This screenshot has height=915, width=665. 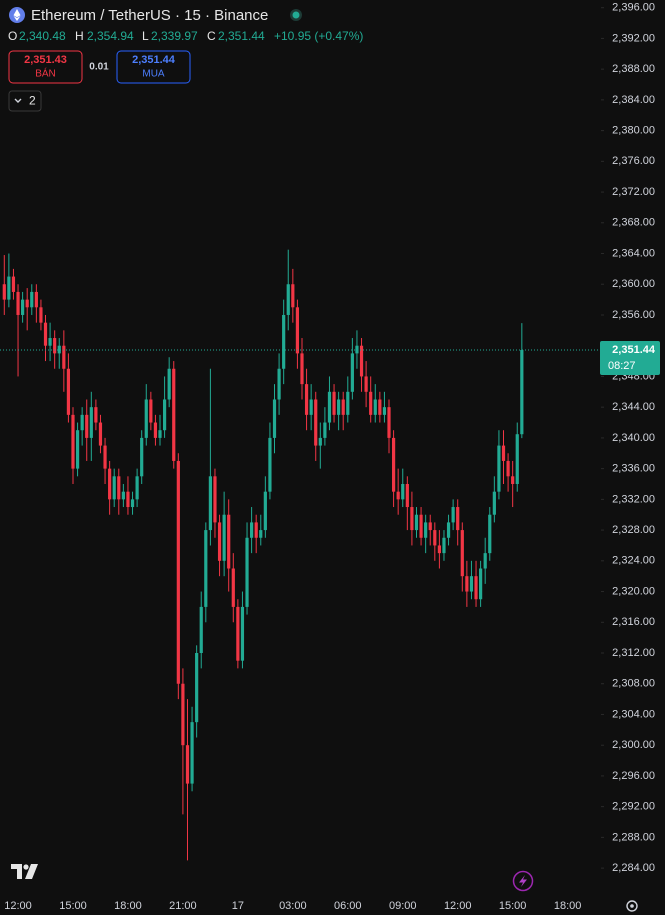 I want to click on y-tick-label: 2,304.00, so click(x=633, y=714).